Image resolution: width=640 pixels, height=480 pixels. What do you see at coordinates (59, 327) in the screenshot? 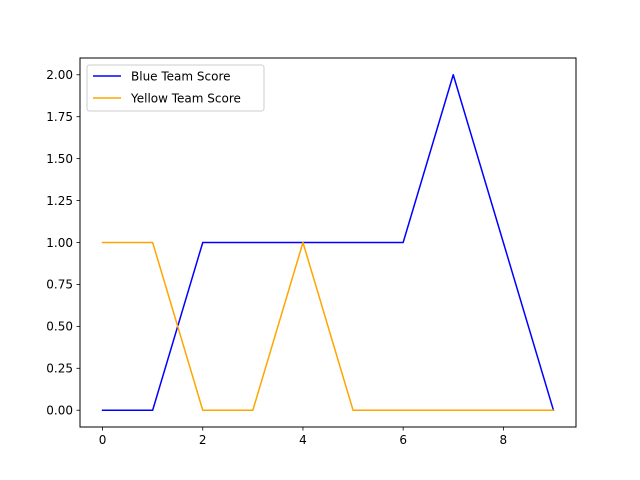
I see `y-tick-label: 0.50` at bounding box center [59, 327].